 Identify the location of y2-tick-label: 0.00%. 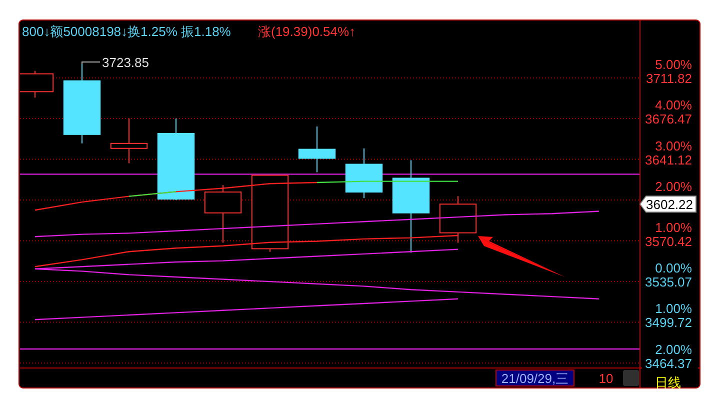
(673, 268).